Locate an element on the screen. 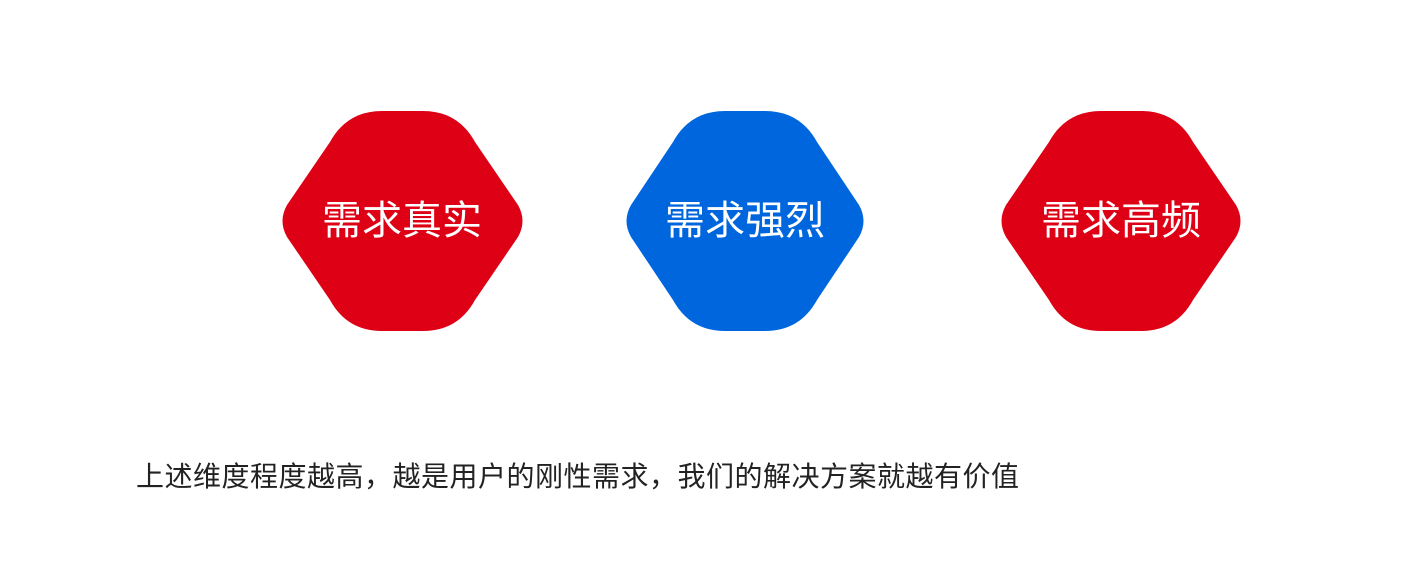  caption-text: 上述维度程度越高，越是用户的刚性需求，我们的解决方案就越有价值 is located at coordinates (578, 476).